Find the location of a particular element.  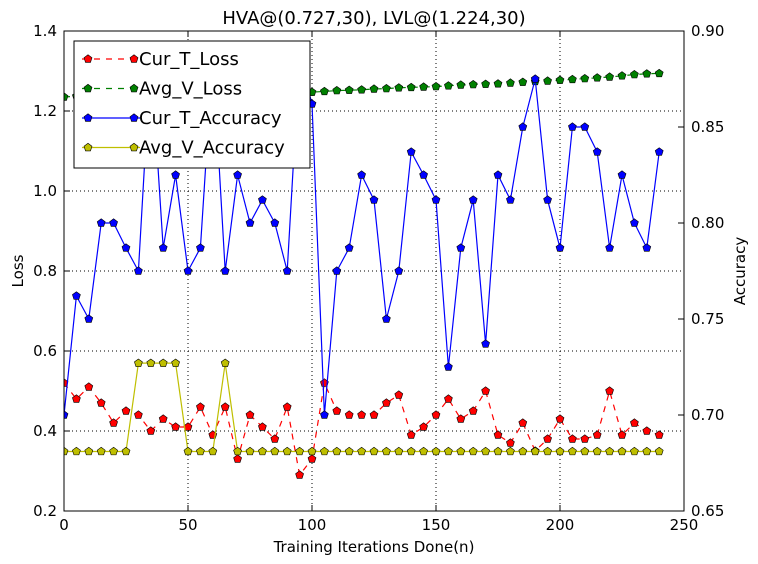

x-tick-label: 100 is located at coordinates (312, 525).